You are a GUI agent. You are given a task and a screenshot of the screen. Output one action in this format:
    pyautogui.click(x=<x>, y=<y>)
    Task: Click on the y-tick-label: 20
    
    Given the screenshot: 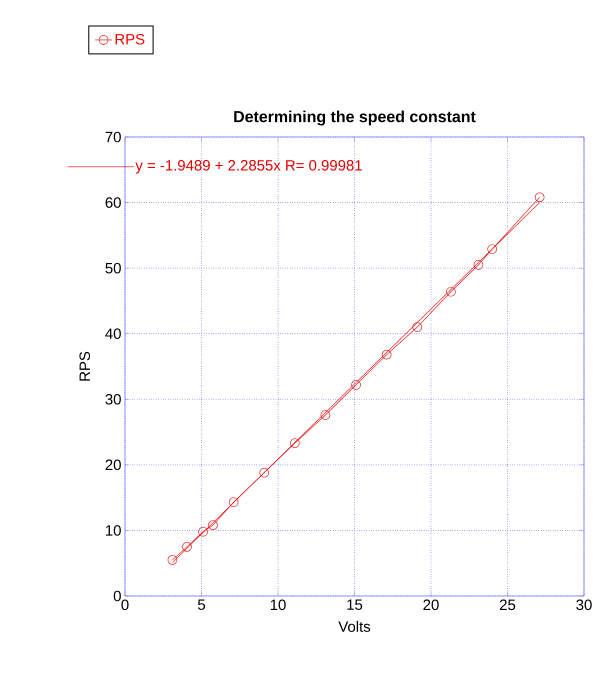 What is the action you would take?
    pyautogui.click(x=113, y=465)
    